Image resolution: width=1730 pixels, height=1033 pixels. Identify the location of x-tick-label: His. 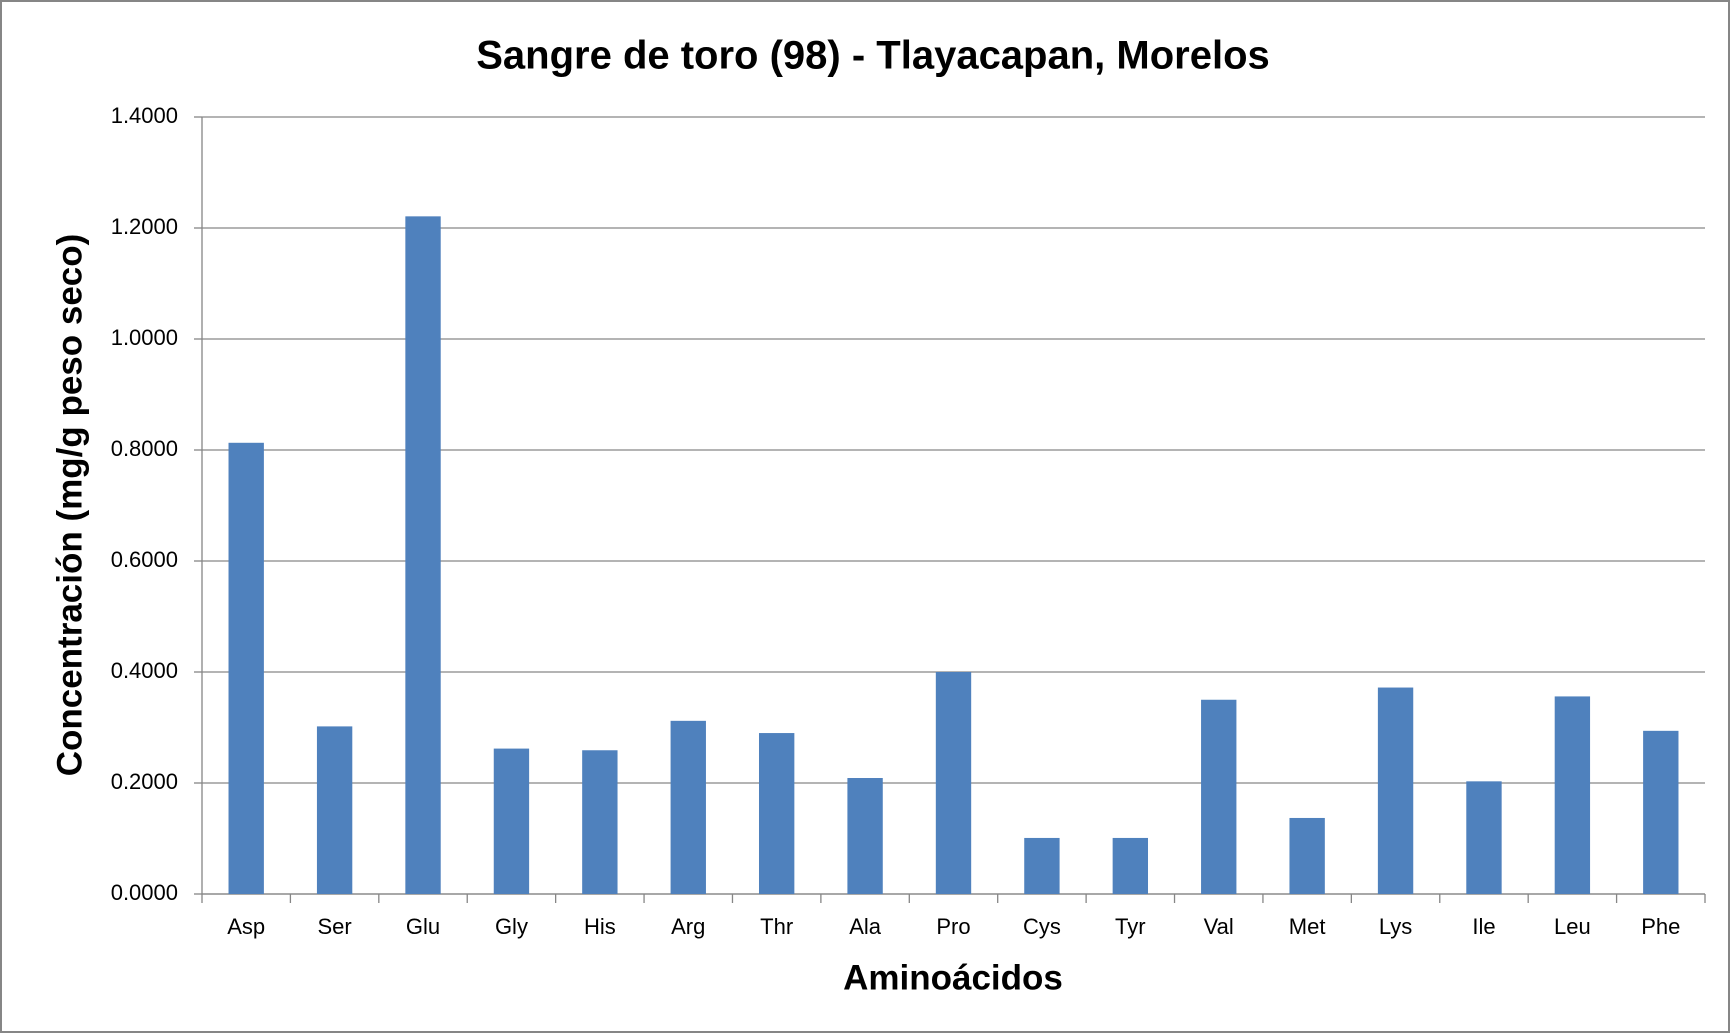
(600, 926).